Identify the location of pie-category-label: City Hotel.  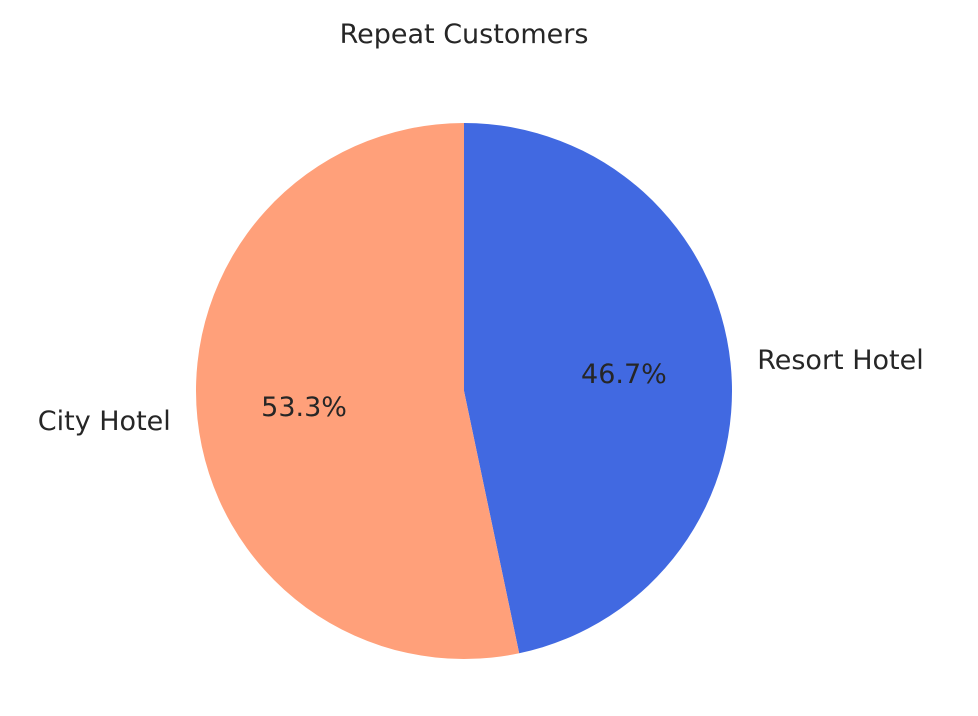
(104, 421).